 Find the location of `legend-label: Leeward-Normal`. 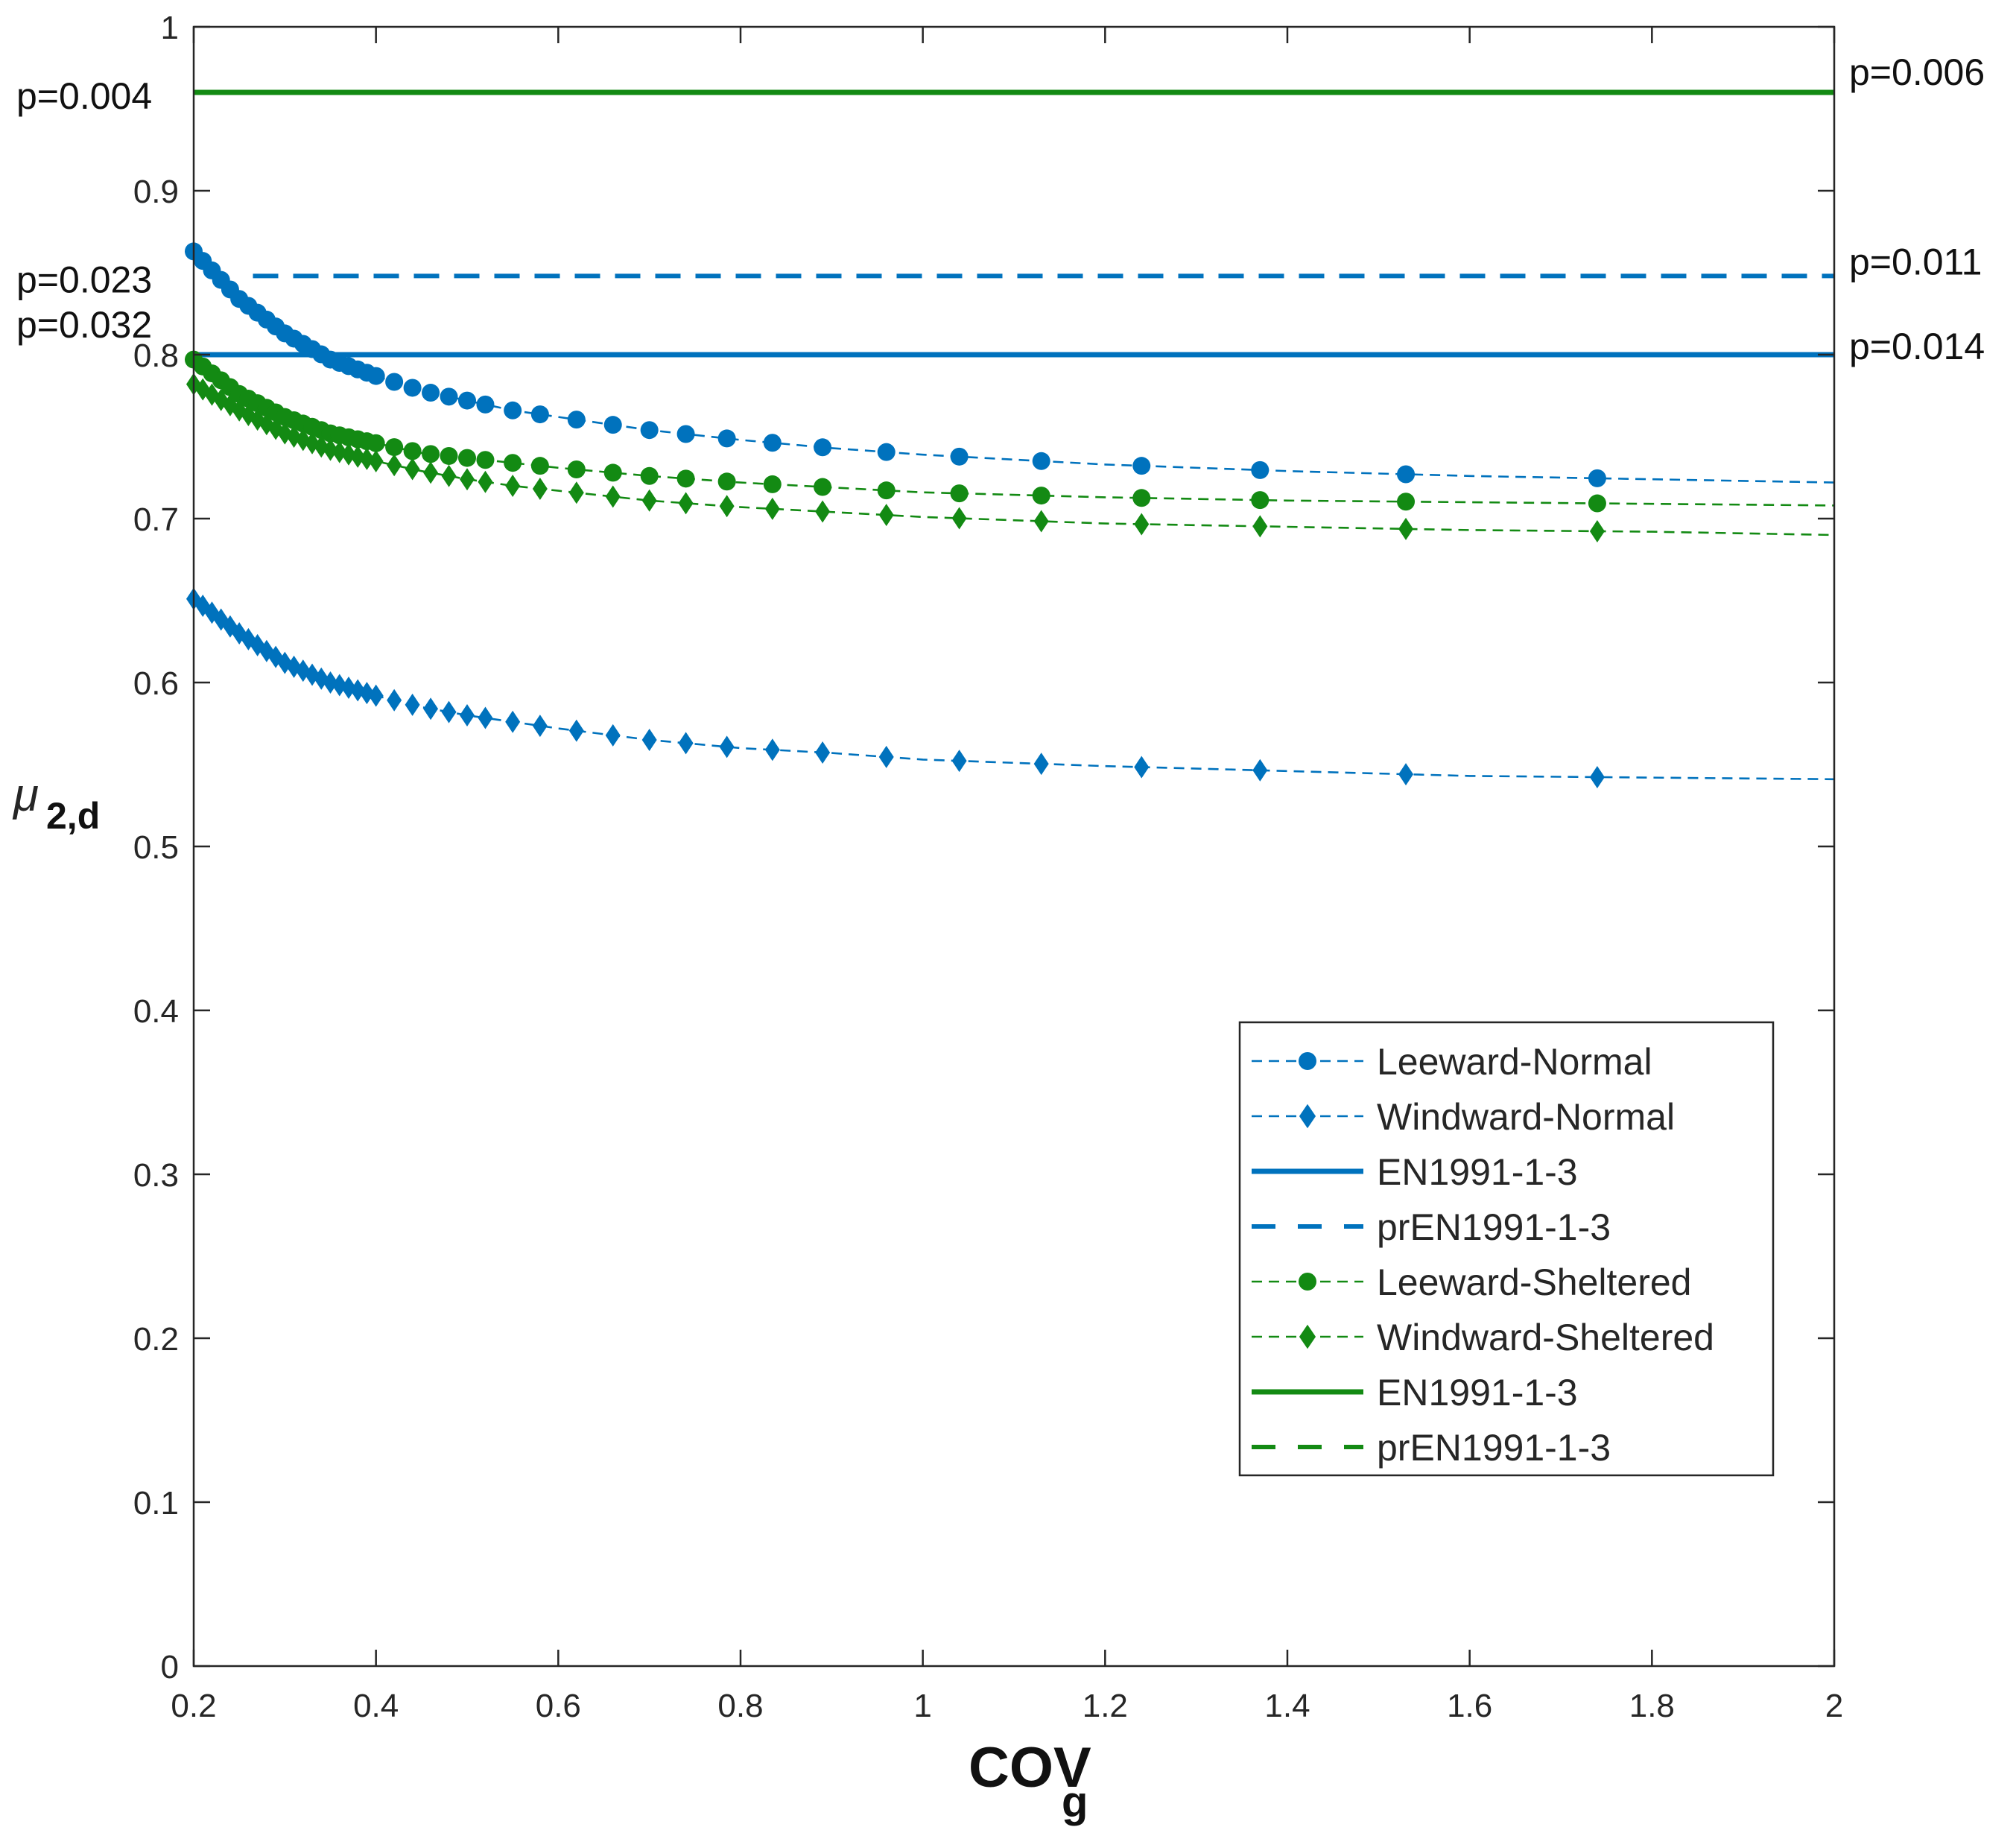

legend-label: Leeward-Normal is located at coordinates (1514, 1062).